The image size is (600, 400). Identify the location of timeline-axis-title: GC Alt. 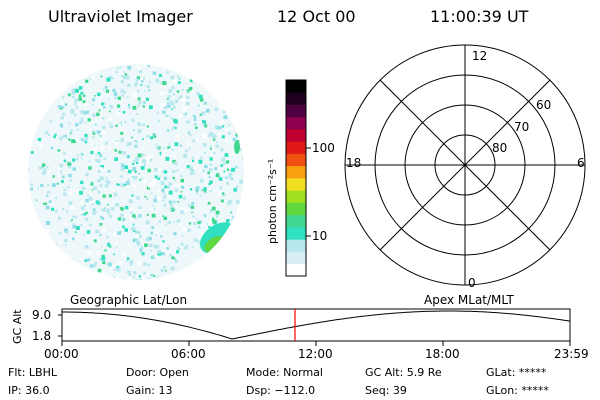
(17, 326).